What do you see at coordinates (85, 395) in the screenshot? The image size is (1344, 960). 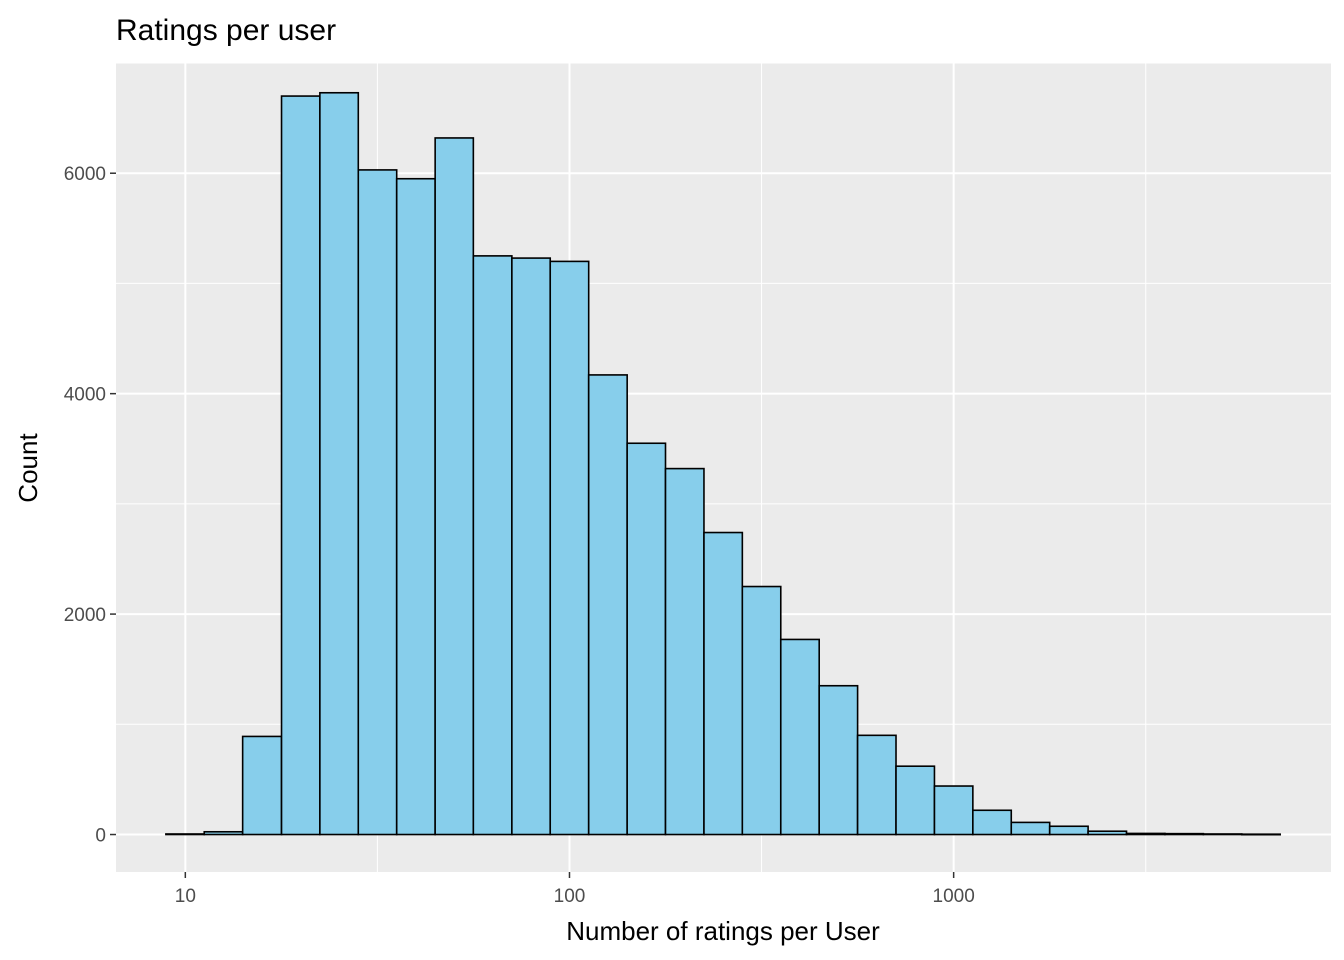 I see `y-tick-label: 4000` at bounding box center [85, 395].